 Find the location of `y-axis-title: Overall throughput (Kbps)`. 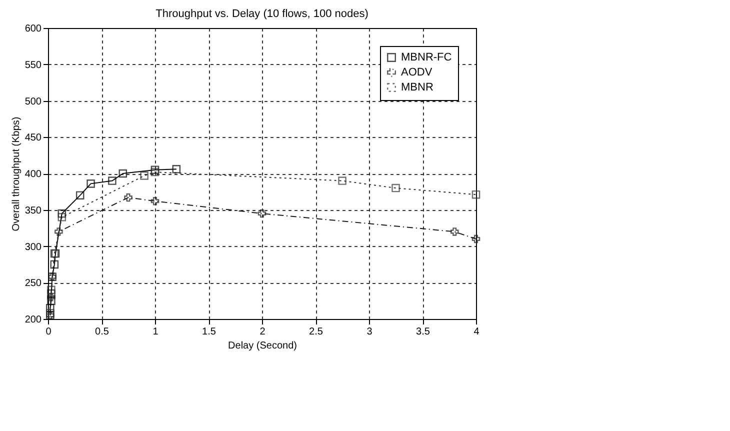

y-axis-title: Overall throughput (Kbps) is located at coordinates (16, 174).